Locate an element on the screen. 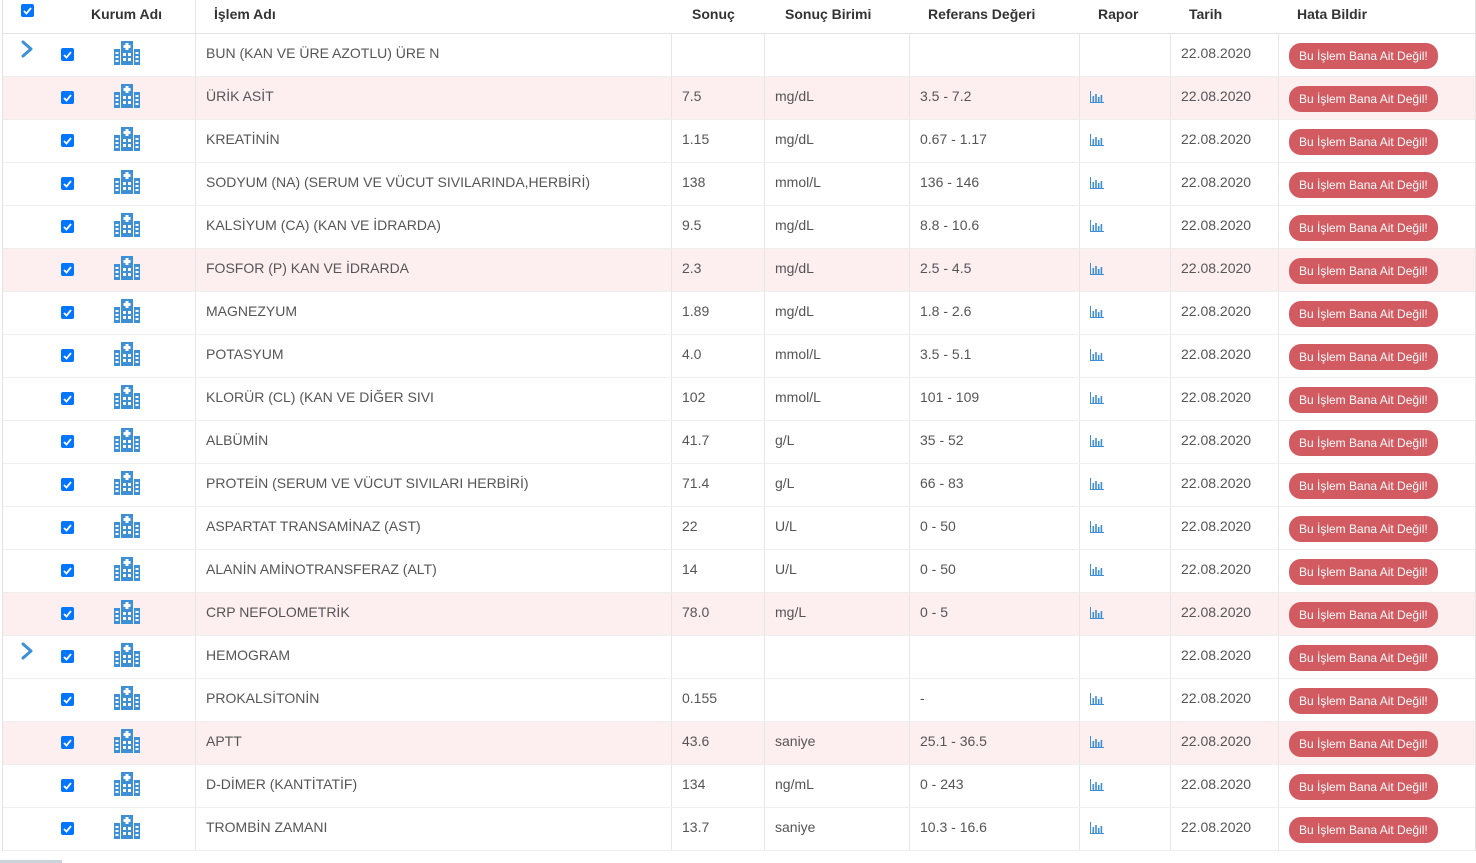 The image size is (1476, 863). test-reference is located at coordinates (995, 55).